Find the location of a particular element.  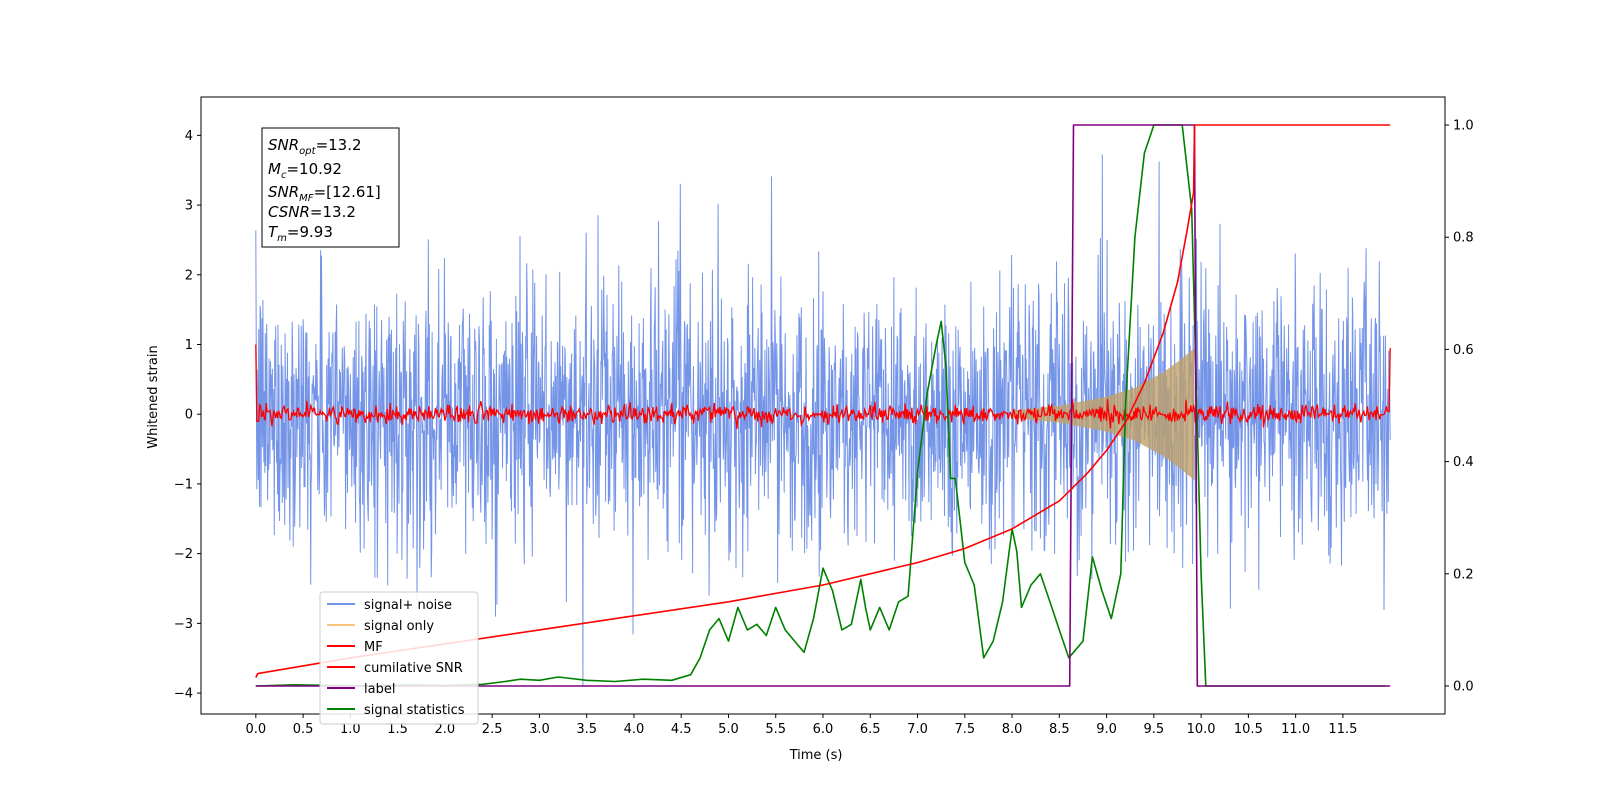

x-tick-label: 9.0 is located at coordinates (1106, 729).